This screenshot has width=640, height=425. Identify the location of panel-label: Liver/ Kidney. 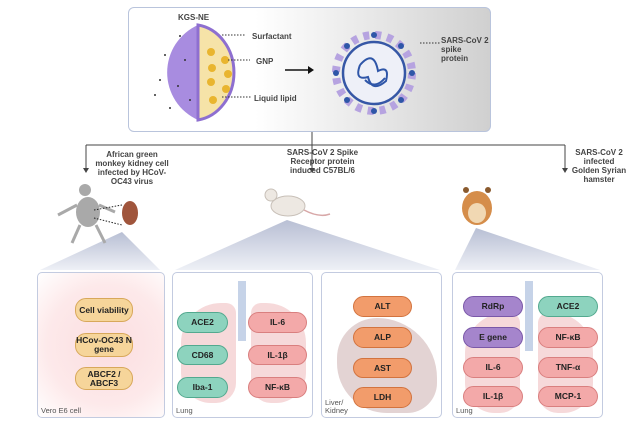
(336, 406).